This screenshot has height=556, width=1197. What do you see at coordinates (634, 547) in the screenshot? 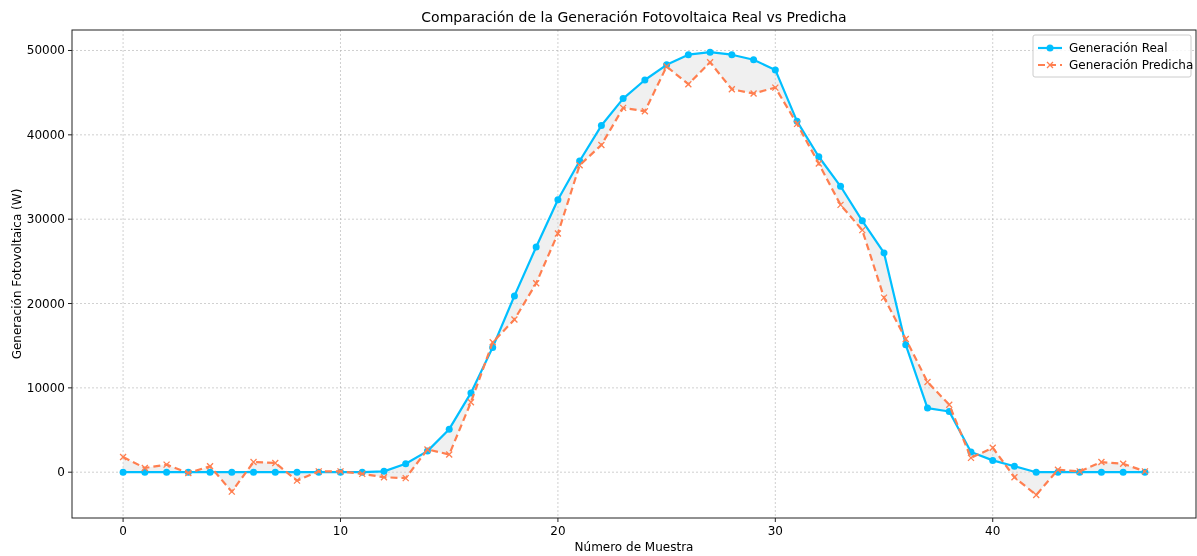
I see `x-axis-title: Número de Muestra` at bounding box center [634, 547].